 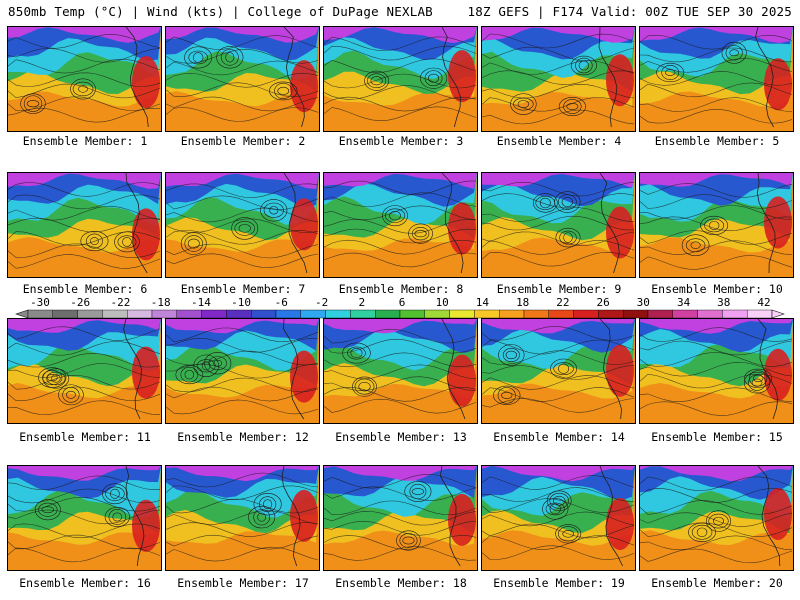 I want to click on colorbar-arrow-left, so click(x=22, y=314).